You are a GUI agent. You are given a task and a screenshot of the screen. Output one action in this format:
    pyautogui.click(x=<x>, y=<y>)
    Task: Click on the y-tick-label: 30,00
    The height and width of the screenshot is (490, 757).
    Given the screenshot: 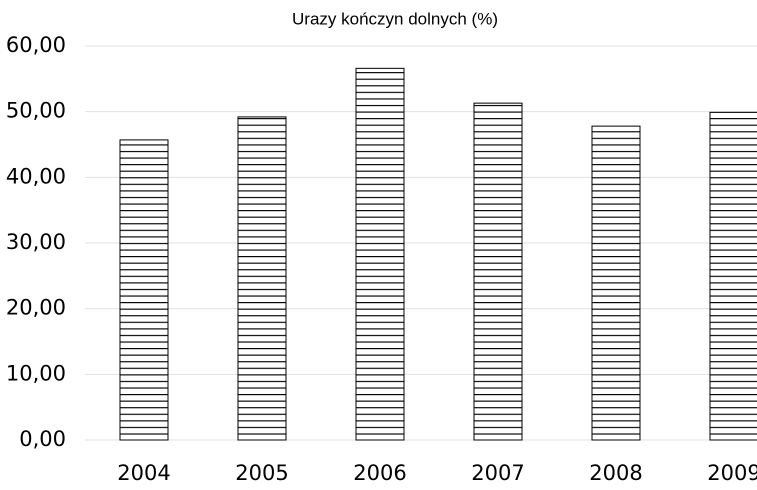 What is the action you would take?
    pyautogui.click(x=36, y=242)
    